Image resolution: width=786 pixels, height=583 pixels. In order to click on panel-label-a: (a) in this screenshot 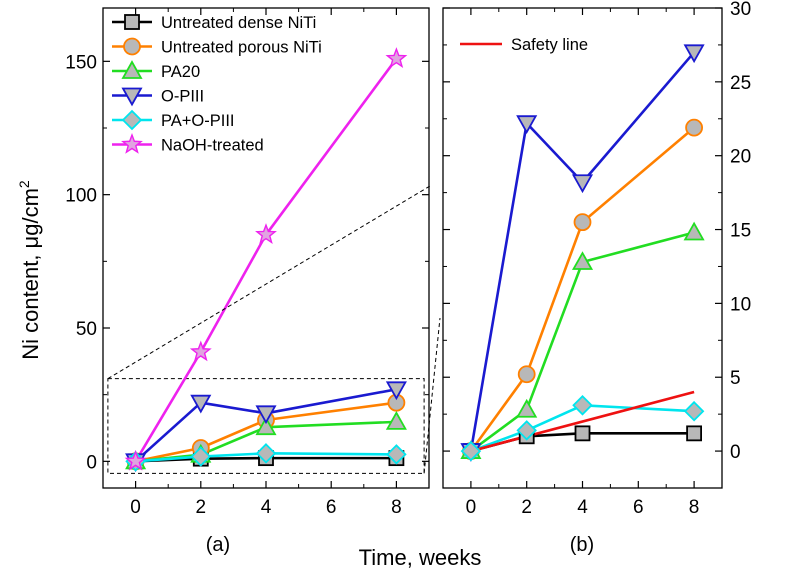, I will do `click(218, 545)`.